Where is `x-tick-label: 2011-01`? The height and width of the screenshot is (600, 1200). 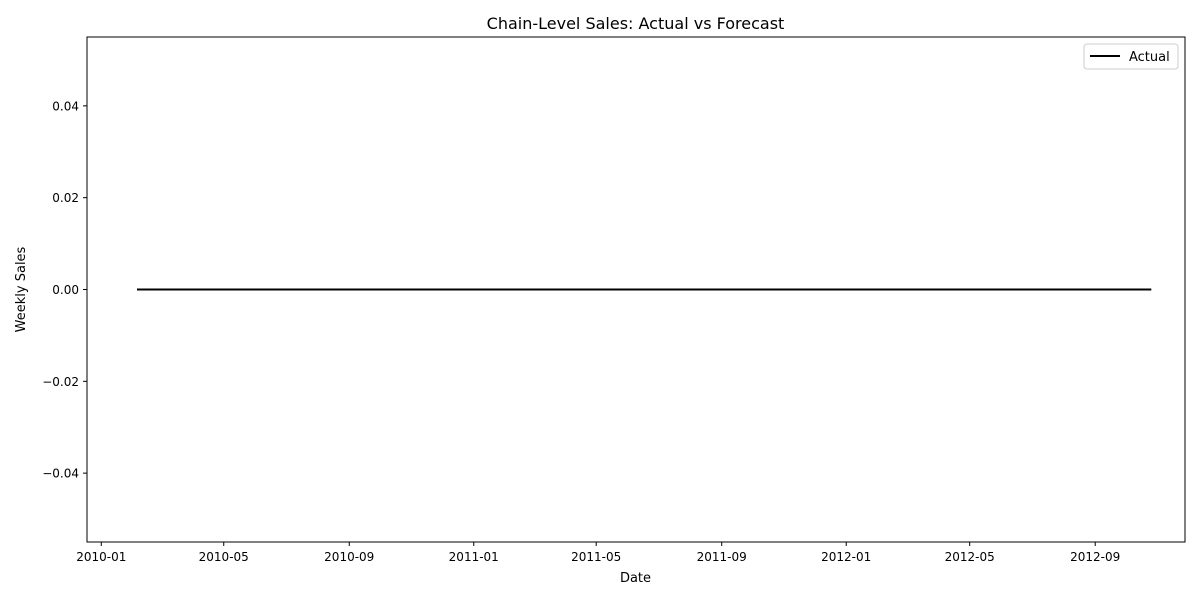
x-tick-label: 2011-01 is located at coordinates (474, 557).